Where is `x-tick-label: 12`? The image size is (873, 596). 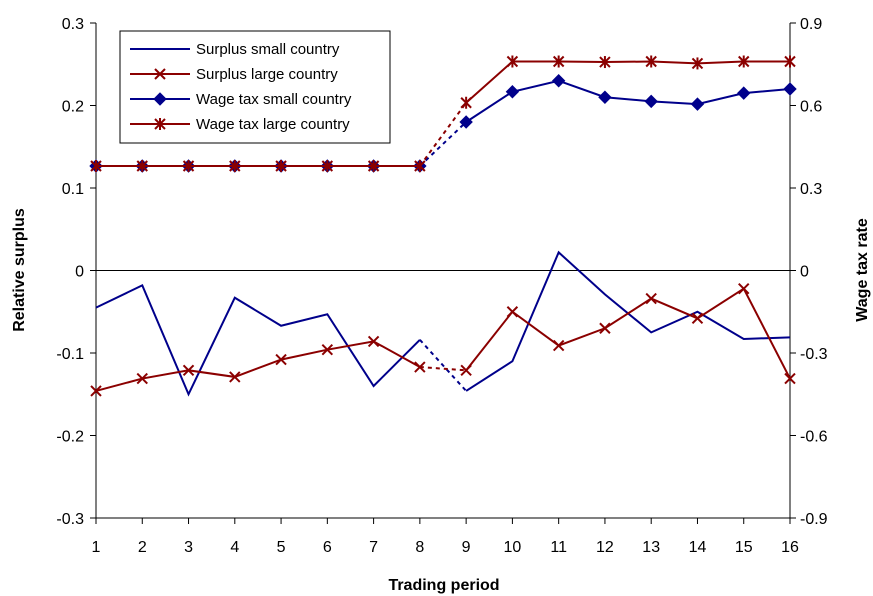 x-tick-label: 12 is located at coordinates (605, 547).